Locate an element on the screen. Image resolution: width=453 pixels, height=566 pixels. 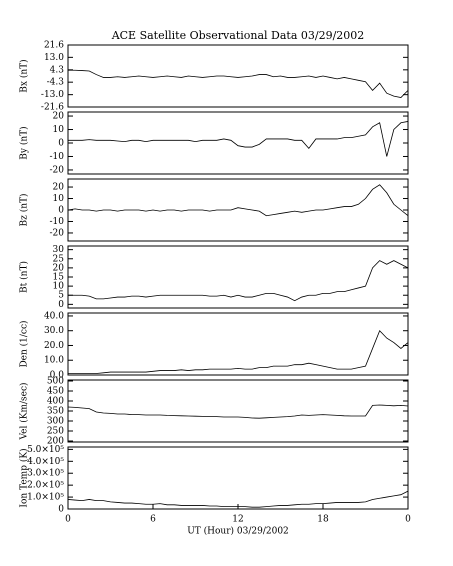
y-axis-label: Ion Temp (K) is located at coordinates (24, 477).